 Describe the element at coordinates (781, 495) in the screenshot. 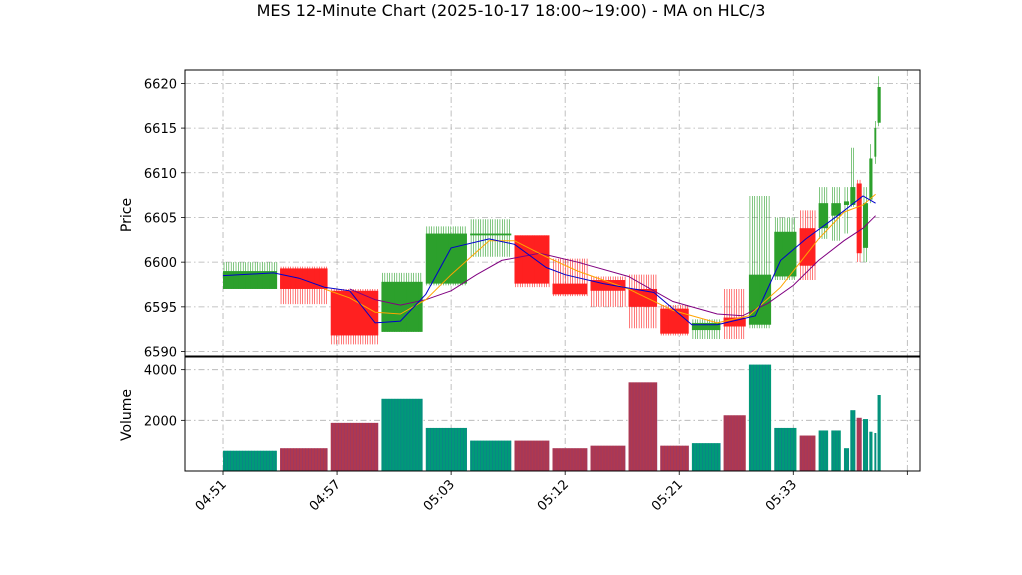

I see `x-tick-label: 05:33` at that location.